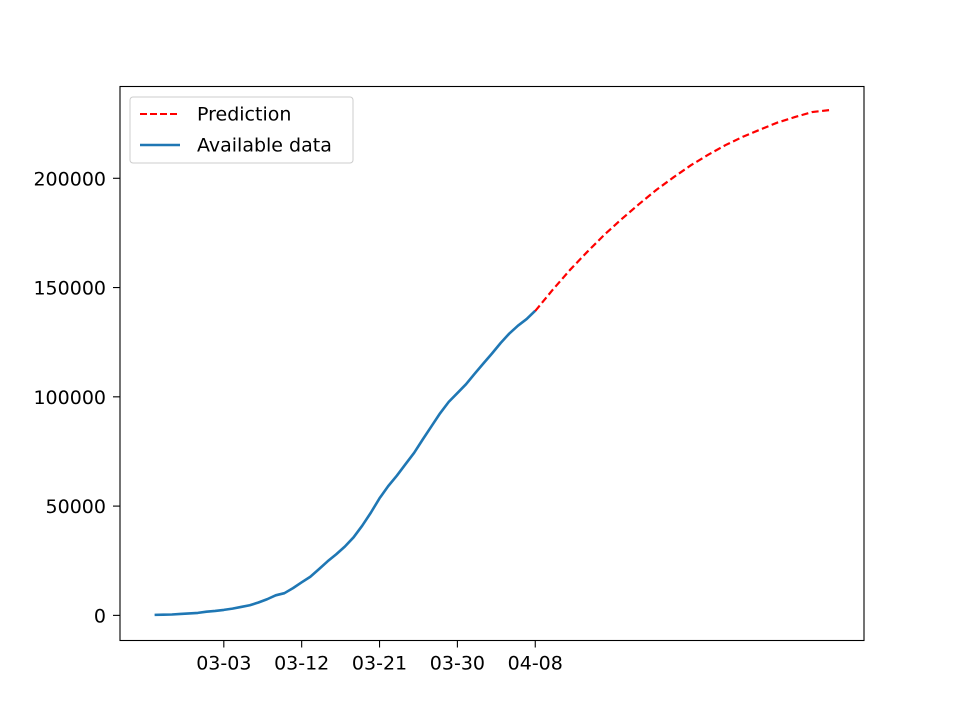  What do you see at coordinates (264, 146) in the screenshot?
I see `legend-label-available-data: Available data` at bounding box center [264, 146].